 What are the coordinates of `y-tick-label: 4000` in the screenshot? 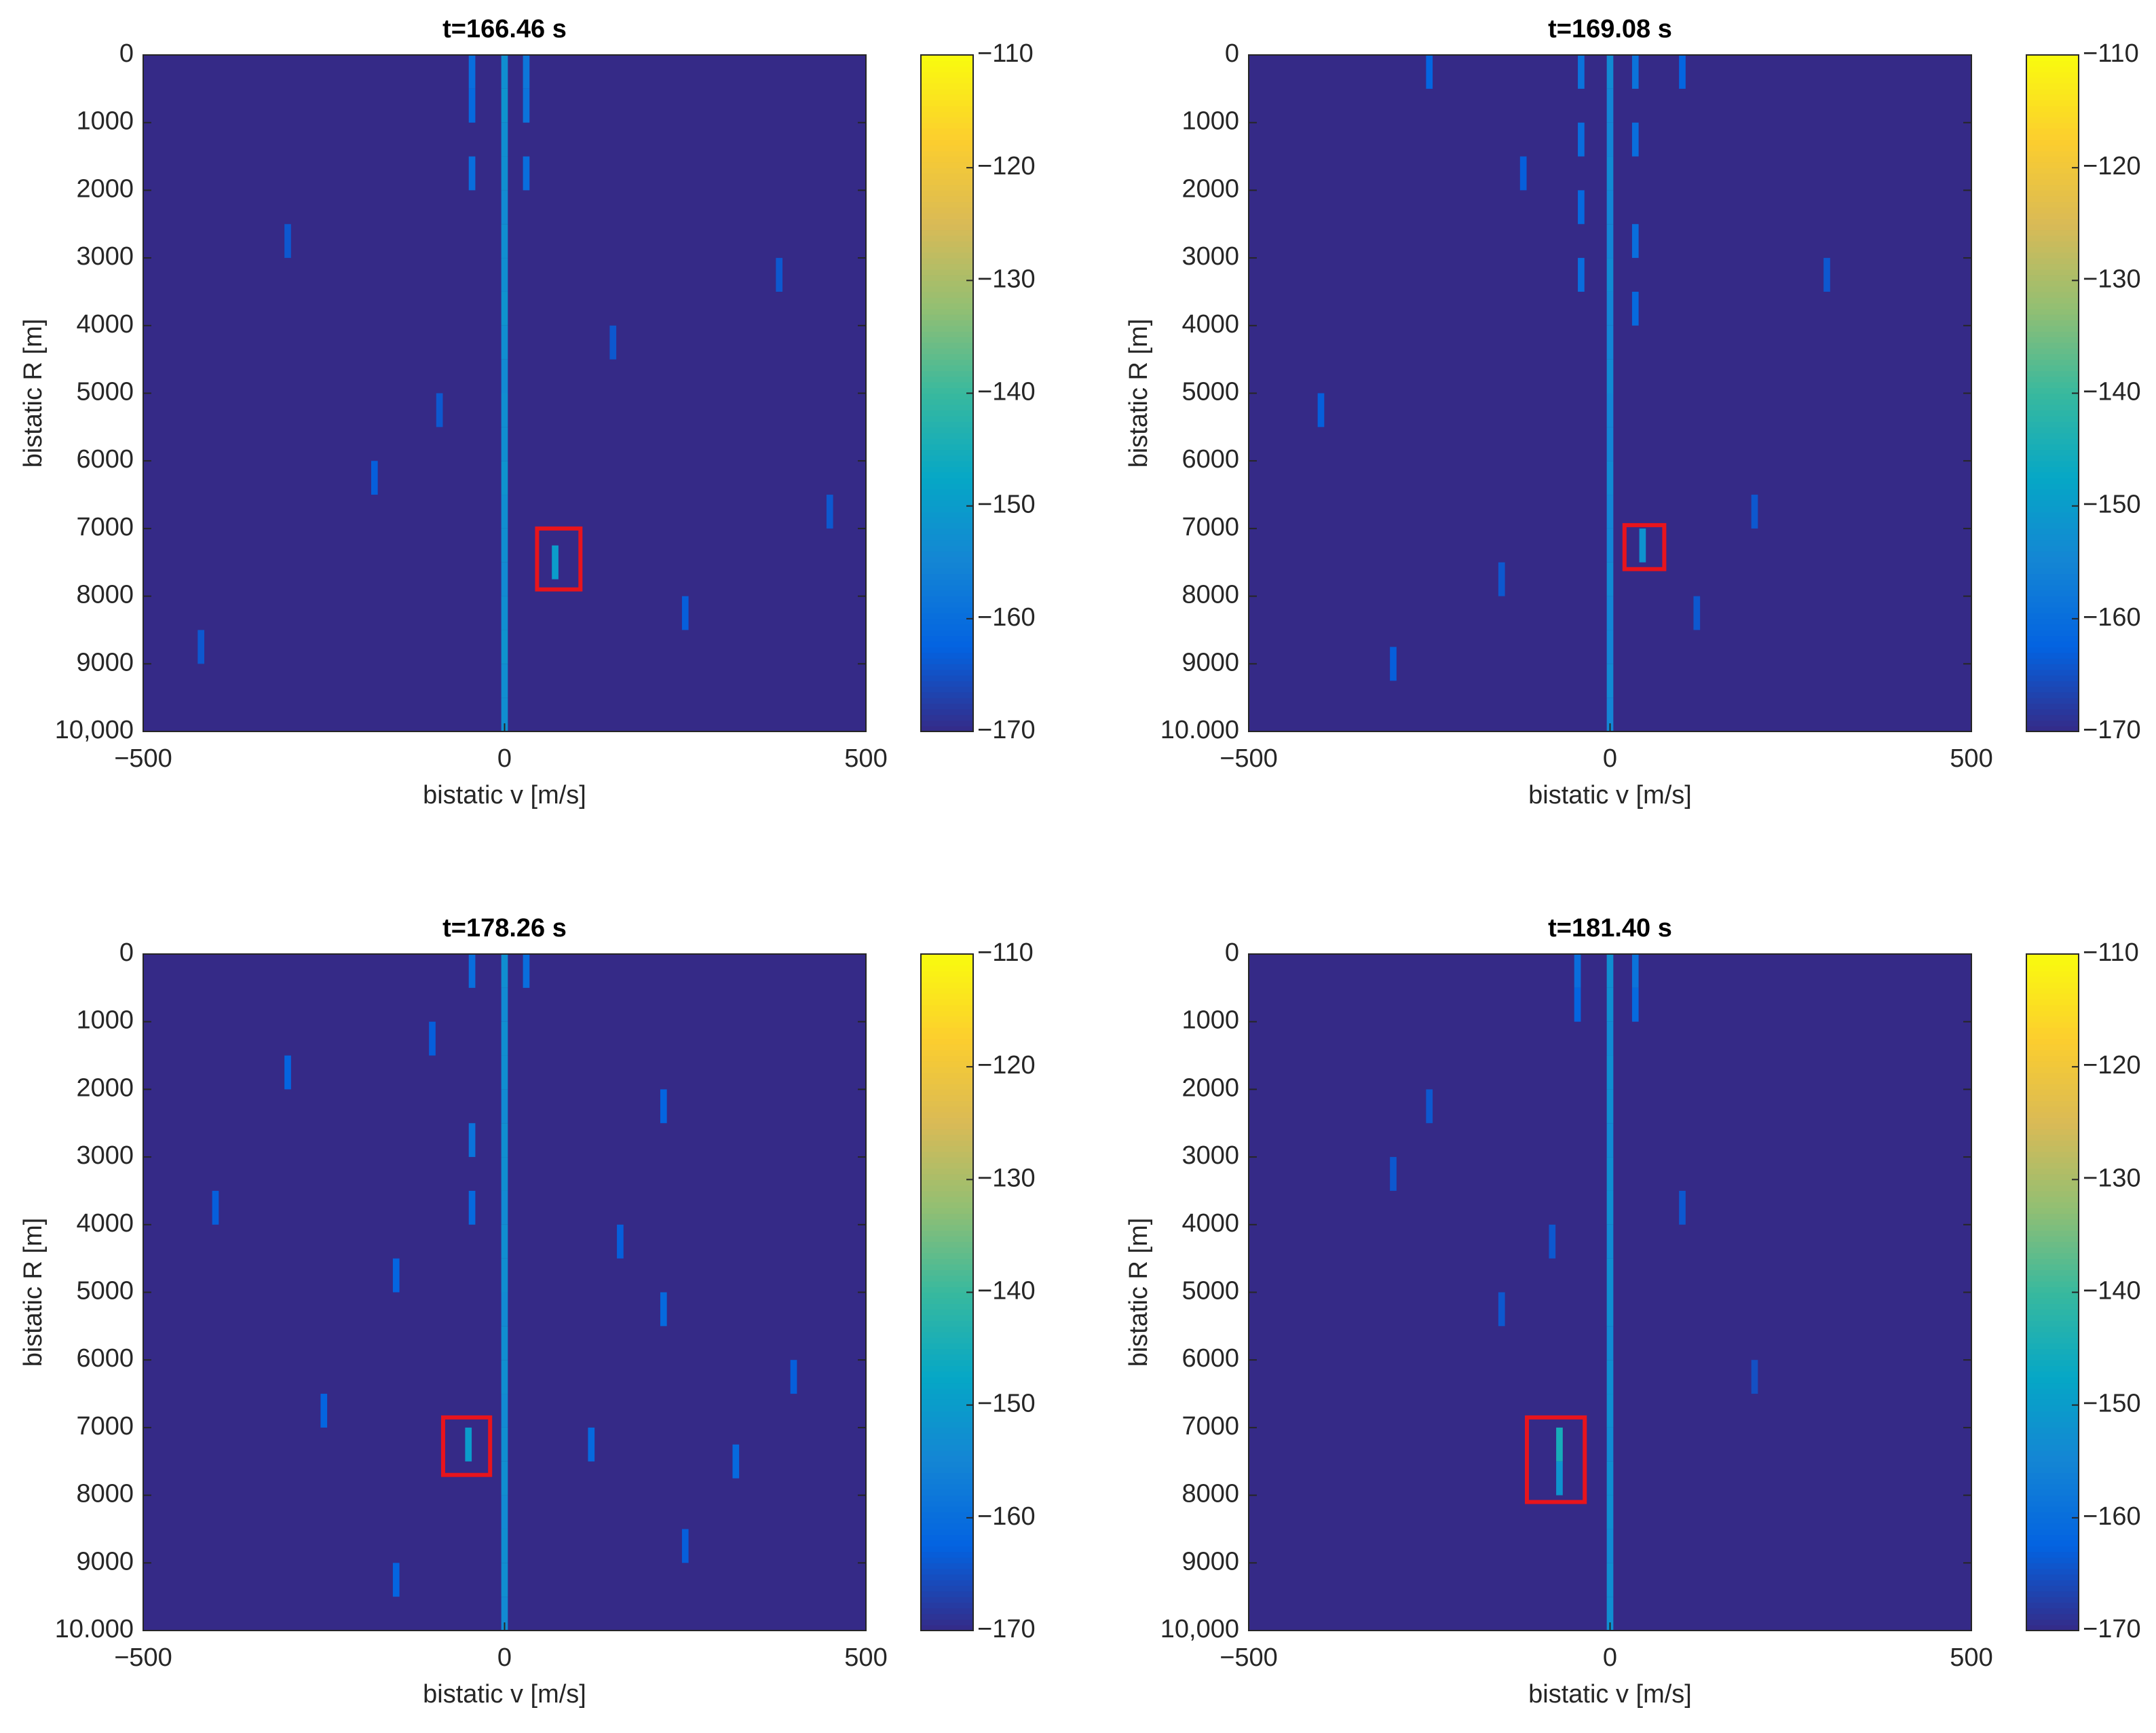 It's located at (1210, 1223).